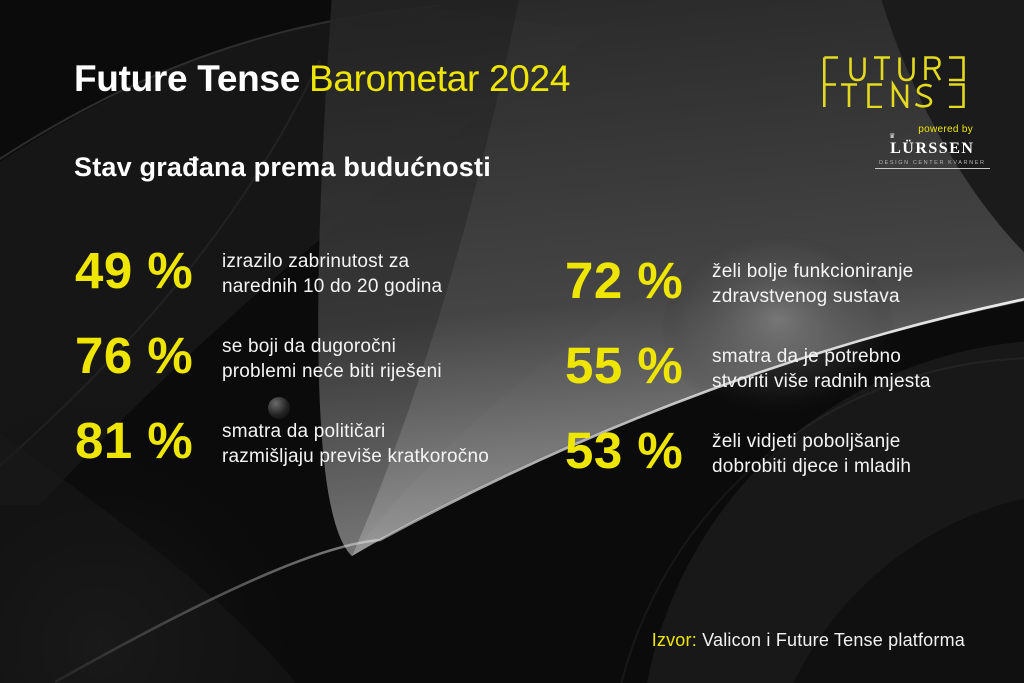  Describe the element at coordinates (282, 167) in the screenshot. I see `subtitle: Stav građana prema budućnosti` at that location.